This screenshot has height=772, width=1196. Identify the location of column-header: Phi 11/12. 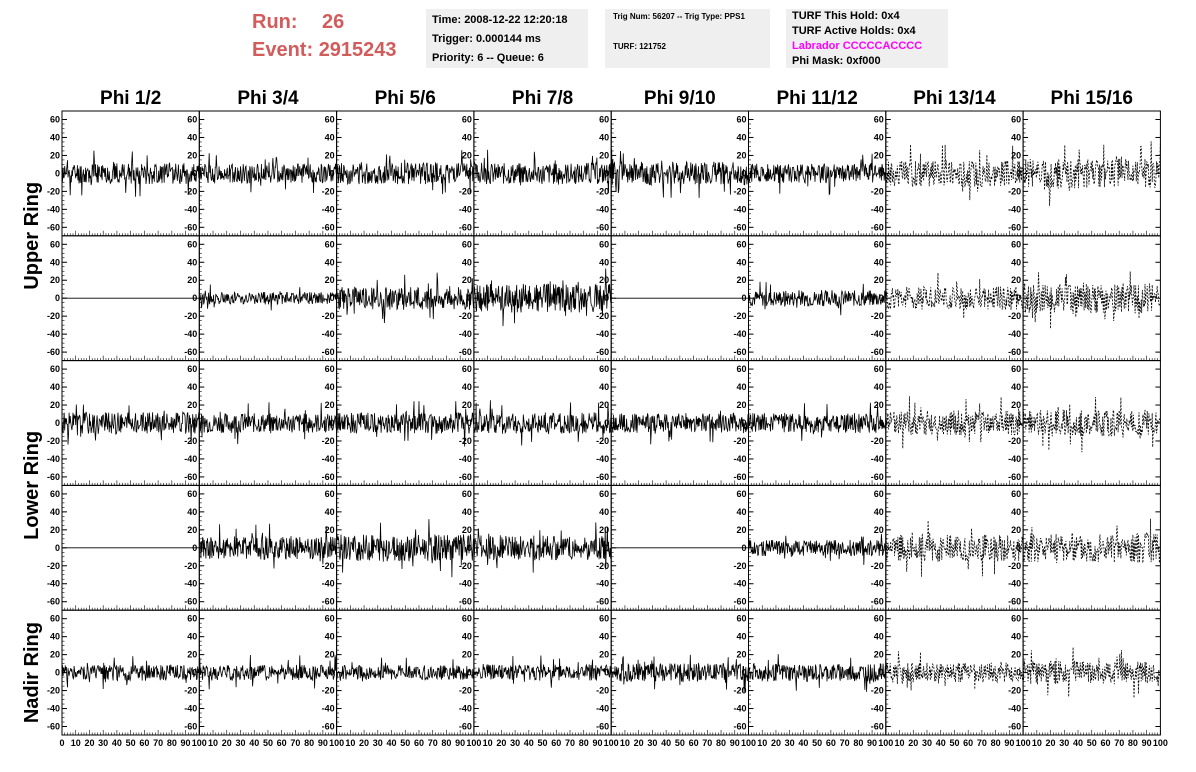
(816, 98).